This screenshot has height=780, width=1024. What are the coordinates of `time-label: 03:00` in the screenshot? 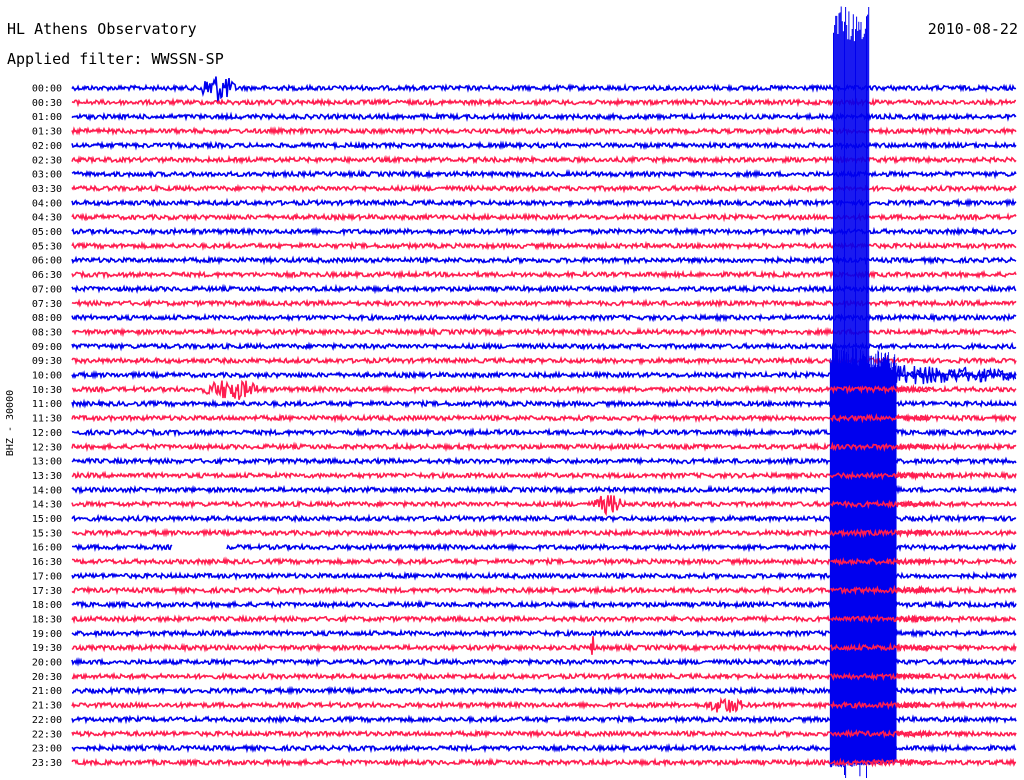 It's located at (47, 175).